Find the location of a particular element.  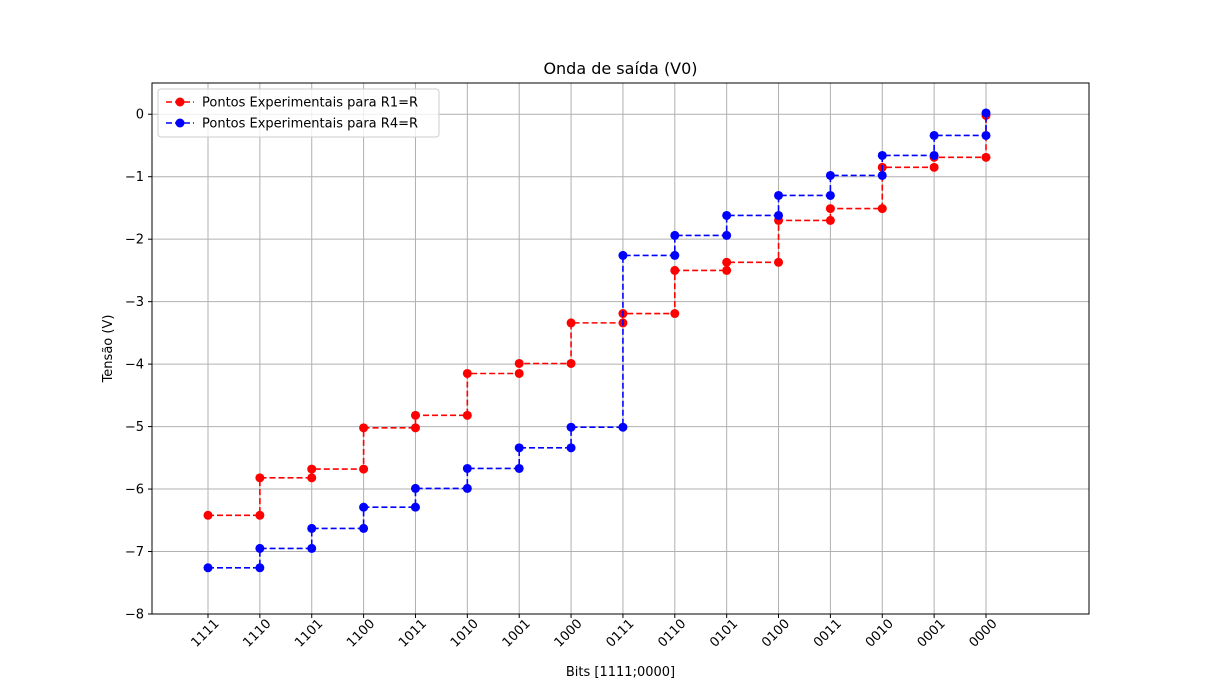

x-tick-label: 1001 is located at coordinates (517, 634).